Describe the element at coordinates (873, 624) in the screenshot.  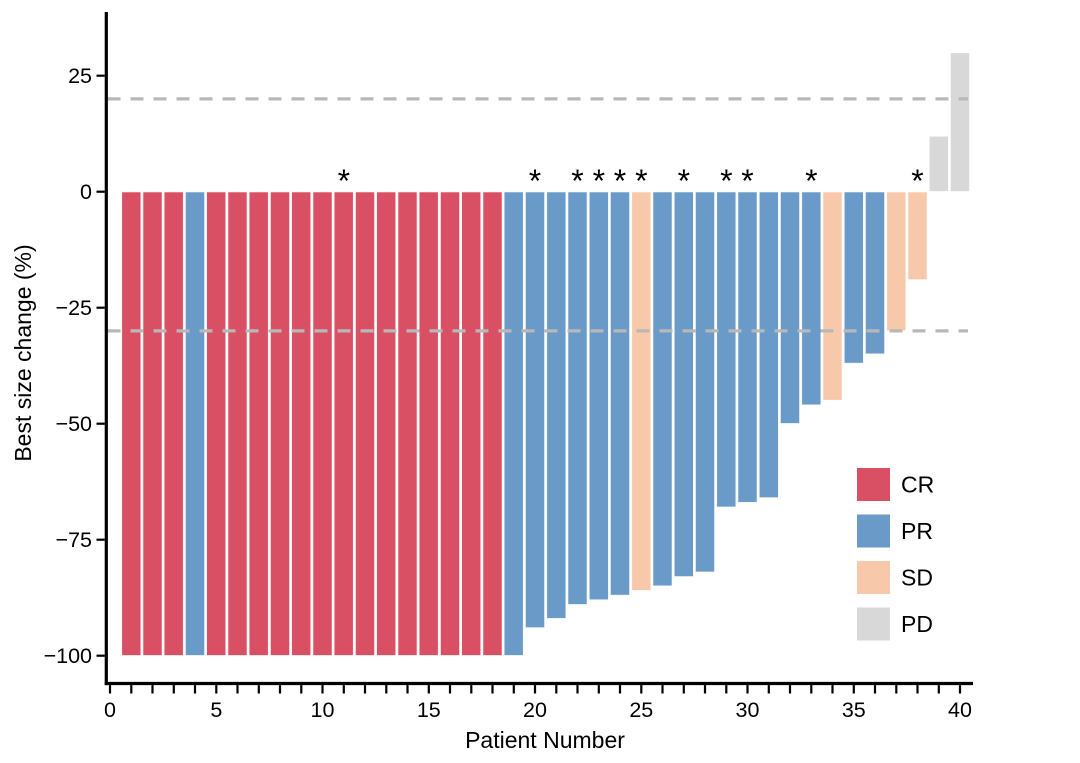
I see `legend-swatch-pd` at that location.